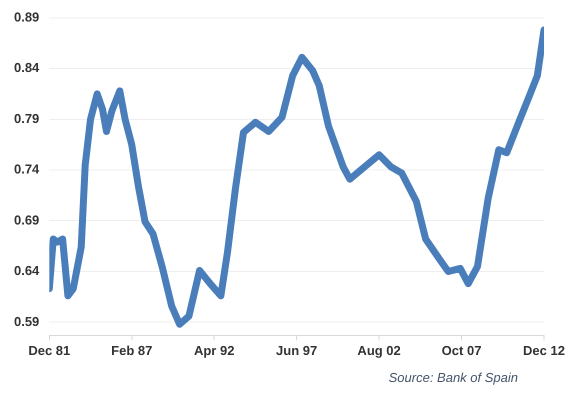  What do you see at coordinates (27, 220) in the screenshot?
I see `y-tick-label: 0.69` at bounding box center [27, 220].